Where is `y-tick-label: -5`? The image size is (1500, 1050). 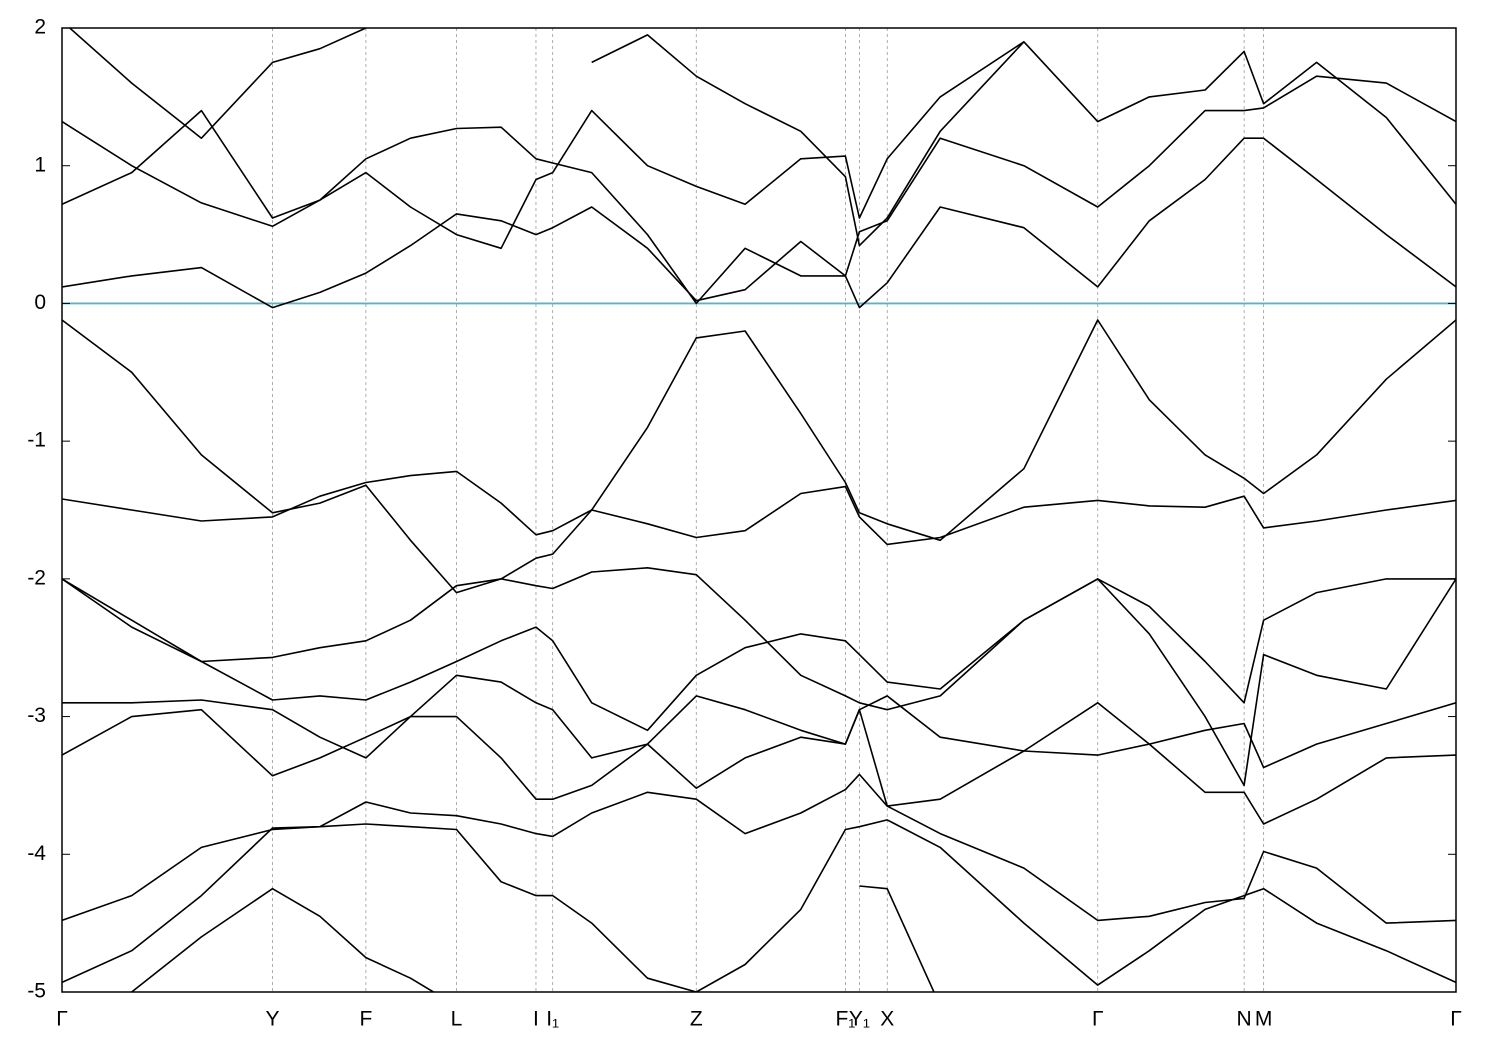
y-tick-label: -5 is located at coordinates (36, 991).